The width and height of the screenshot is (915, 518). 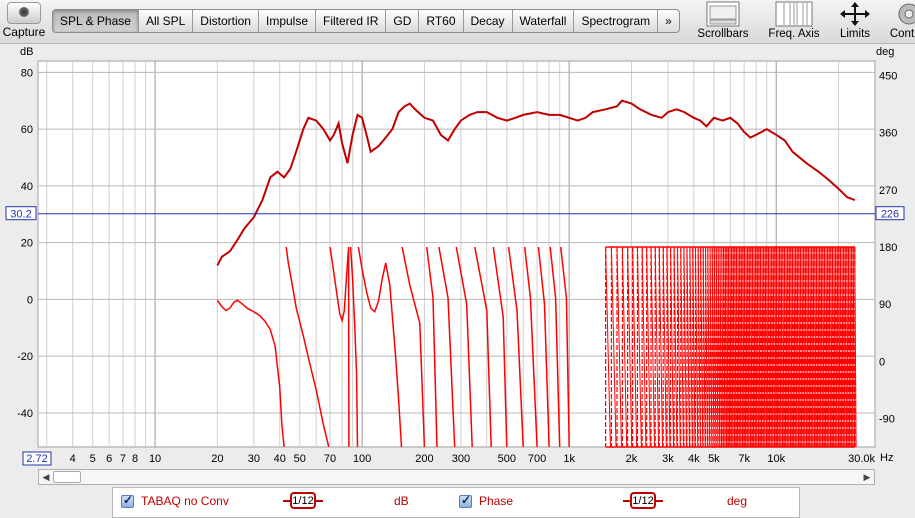 I want to click on x-tick-label: 700, so click(x=537, y=459).